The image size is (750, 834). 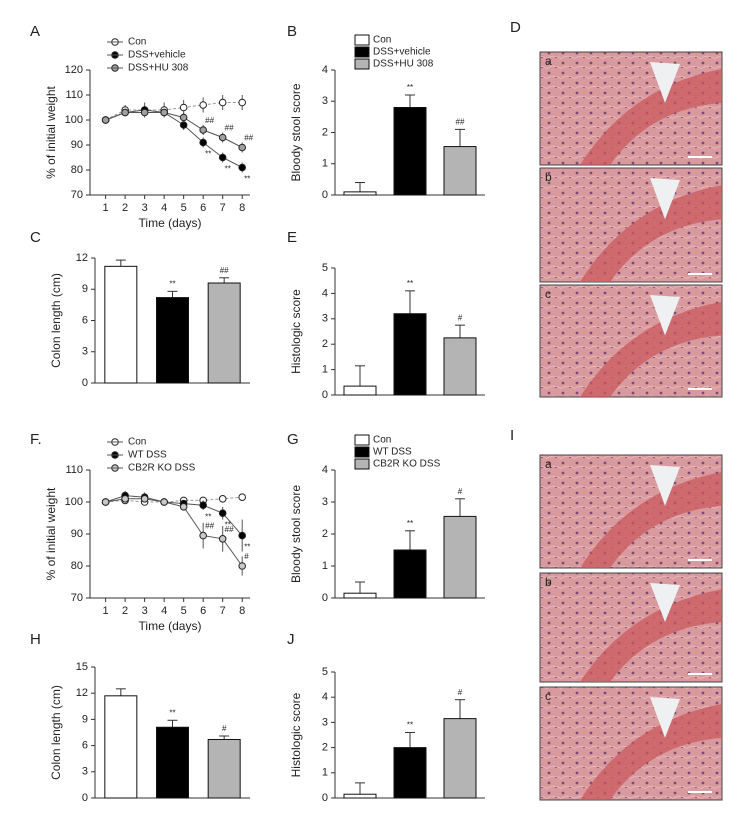 I want to click on y-tick-label: 110, so click(x=74, y=95).